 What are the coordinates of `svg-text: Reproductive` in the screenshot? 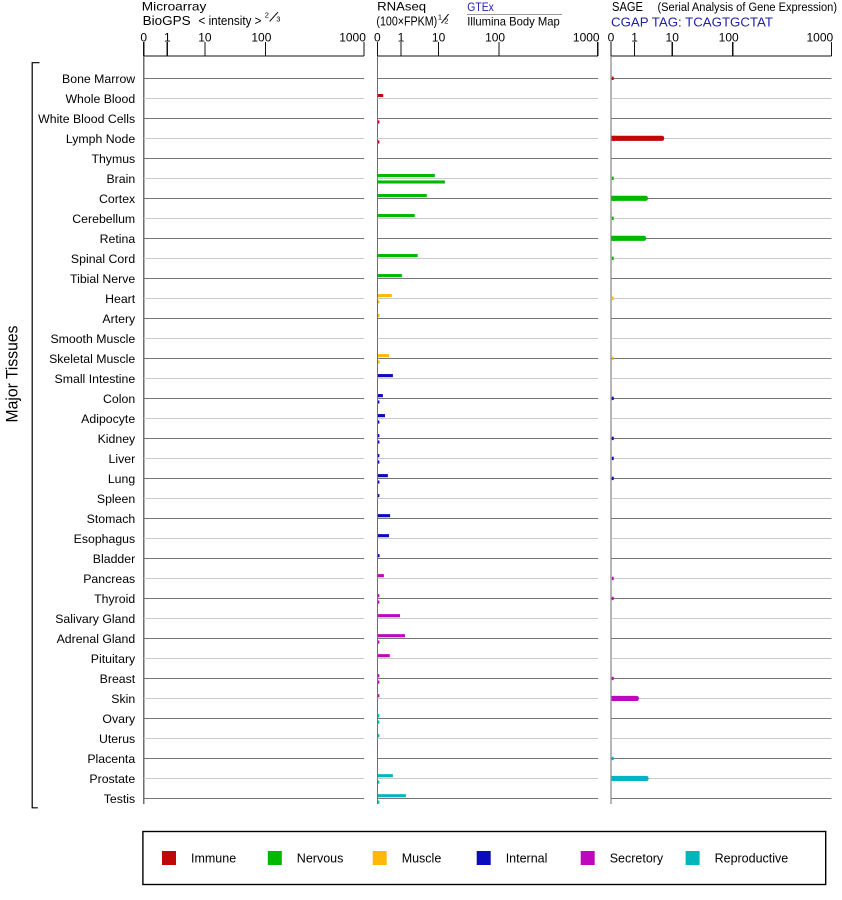 It's located at (752, 859).